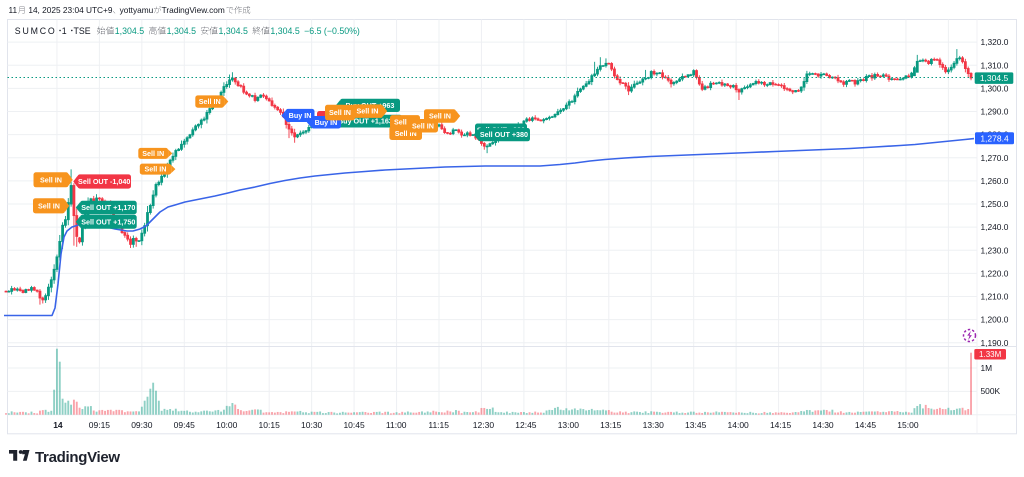 This screenshot has height=477, width=1024. I want to click on svg-text: 11, so click(13, 10).